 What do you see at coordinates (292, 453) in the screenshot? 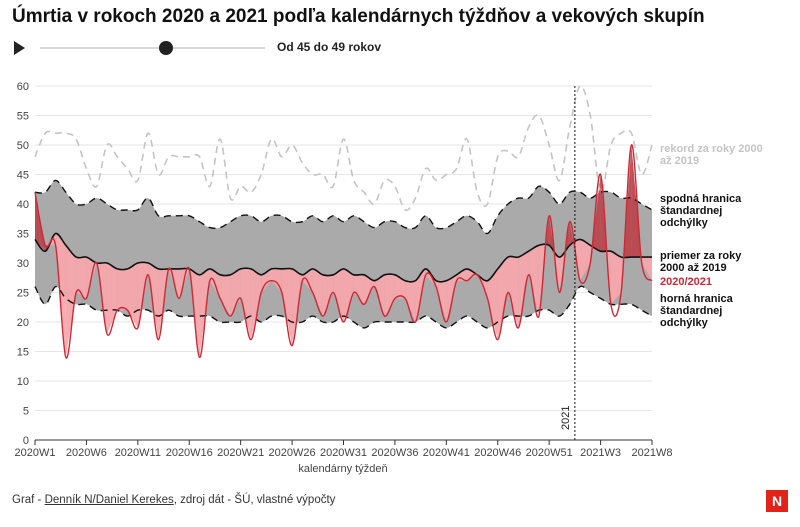
I see `x-tick-label: 2020W26` at bounding box center [292, 453].